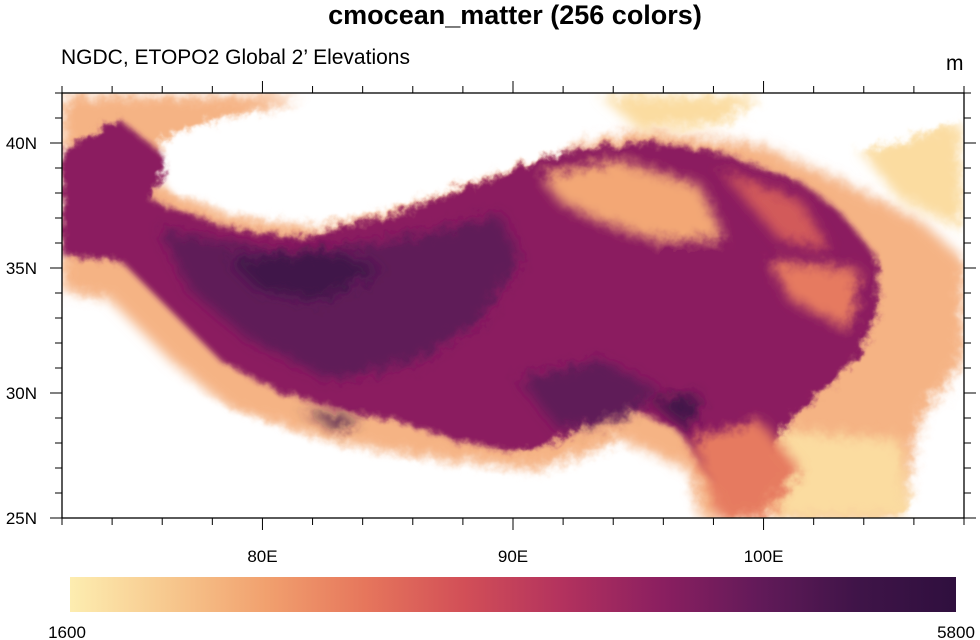 The width and height of the screenshot is (980, 640). Describe the element at coordinates (21, 268) in the screenshot. I see `y-tick-label: 35N` at that location.